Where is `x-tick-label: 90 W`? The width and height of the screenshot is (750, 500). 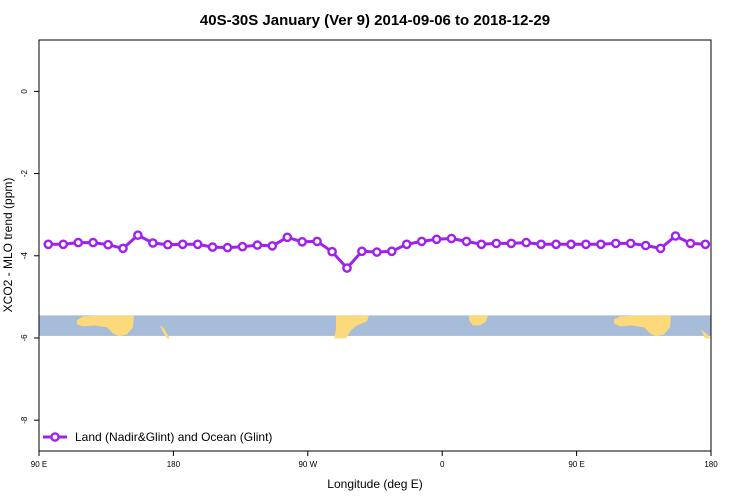 x-tick-label: 90 W is located at coordinates (307, 464).